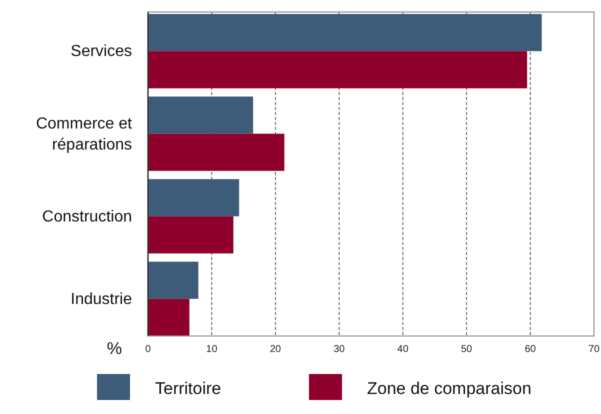  What do you see at coordinates (87, 217) in the screenshot?
I see `y-tick-label: Construction` at bounding box center [87, 217].